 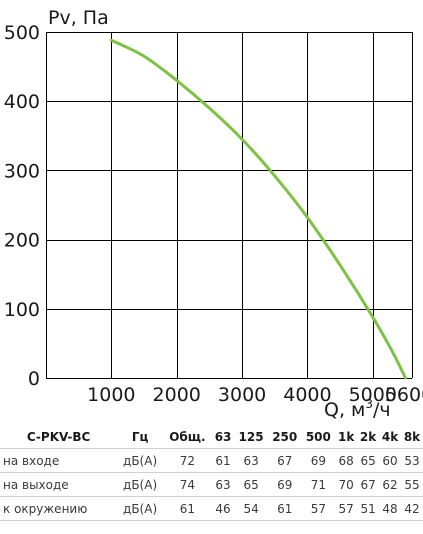 What do you see at coordinates (140, 437) in the screenshot?
I see `table-column-header: Гц` at bounding box center [140, 437].